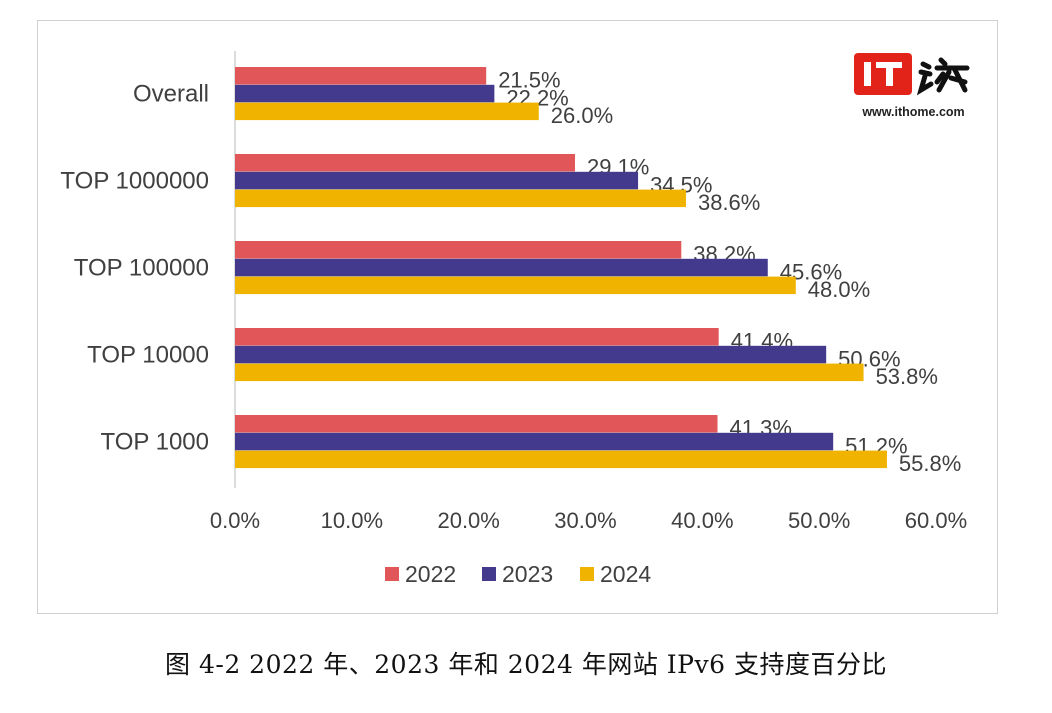 This screenshot has height=713, width=1052. I want to click on legend-swatch-2023, so click(489, 574).